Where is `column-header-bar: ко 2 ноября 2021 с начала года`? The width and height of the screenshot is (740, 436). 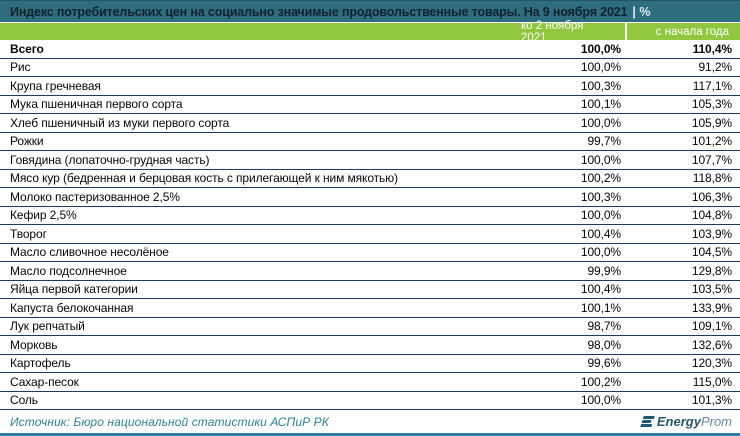
column-header-bar: ко 2 ноября 2021 с начала года is located at coordinates (370, 32).